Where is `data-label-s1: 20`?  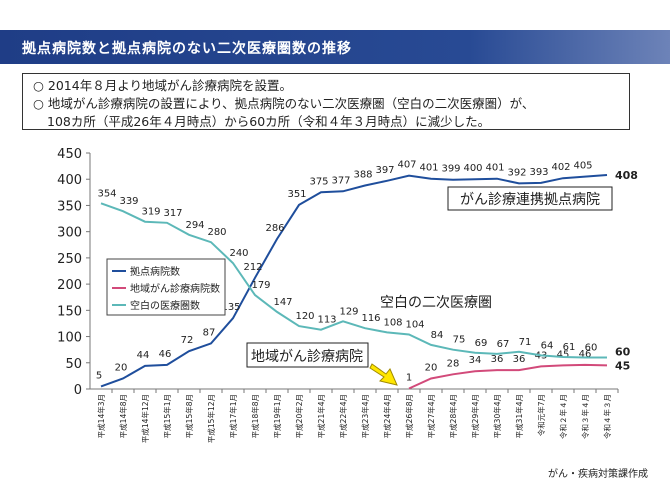
data-label-s1: 20 is located at coordinates (121, 368).